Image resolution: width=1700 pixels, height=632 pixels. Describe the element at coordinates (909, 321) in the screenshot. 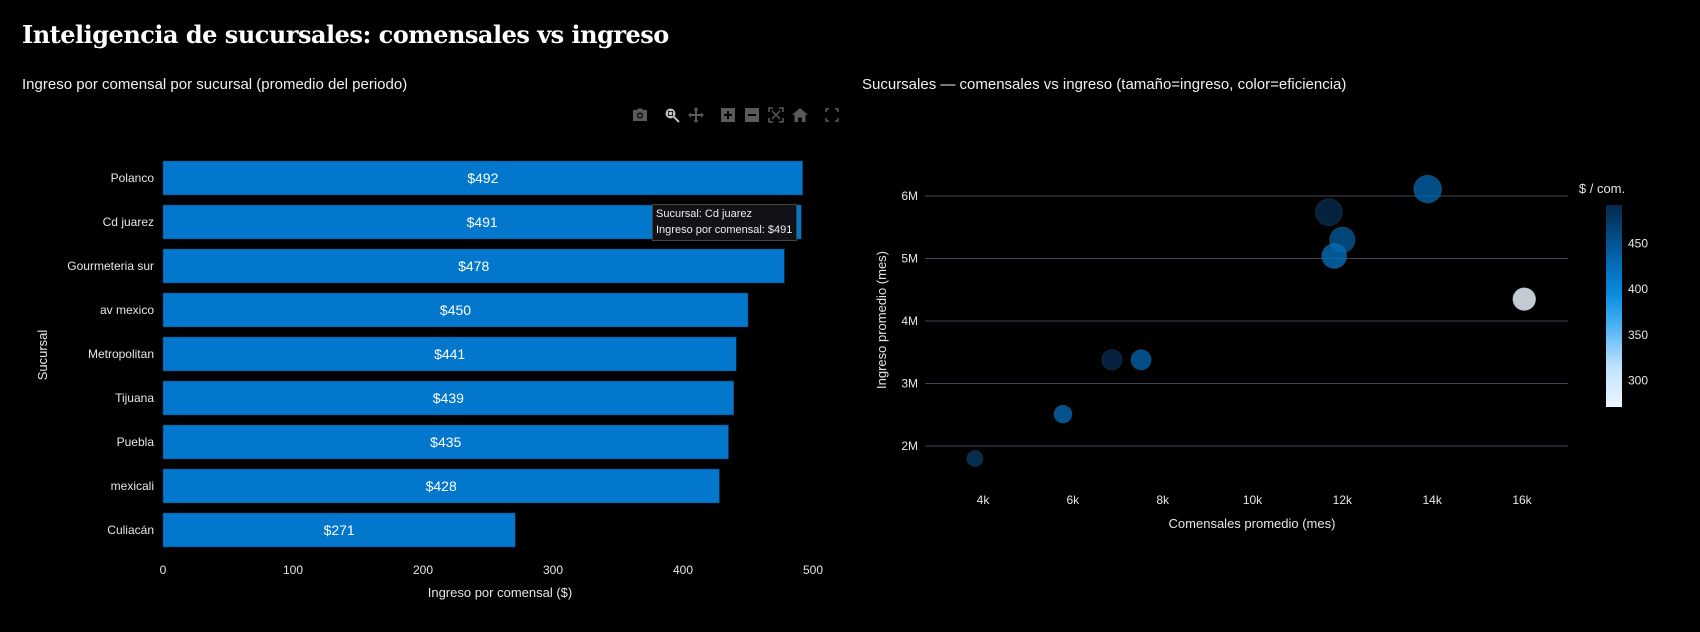

I see `y-tick-label: 4M` at that location.